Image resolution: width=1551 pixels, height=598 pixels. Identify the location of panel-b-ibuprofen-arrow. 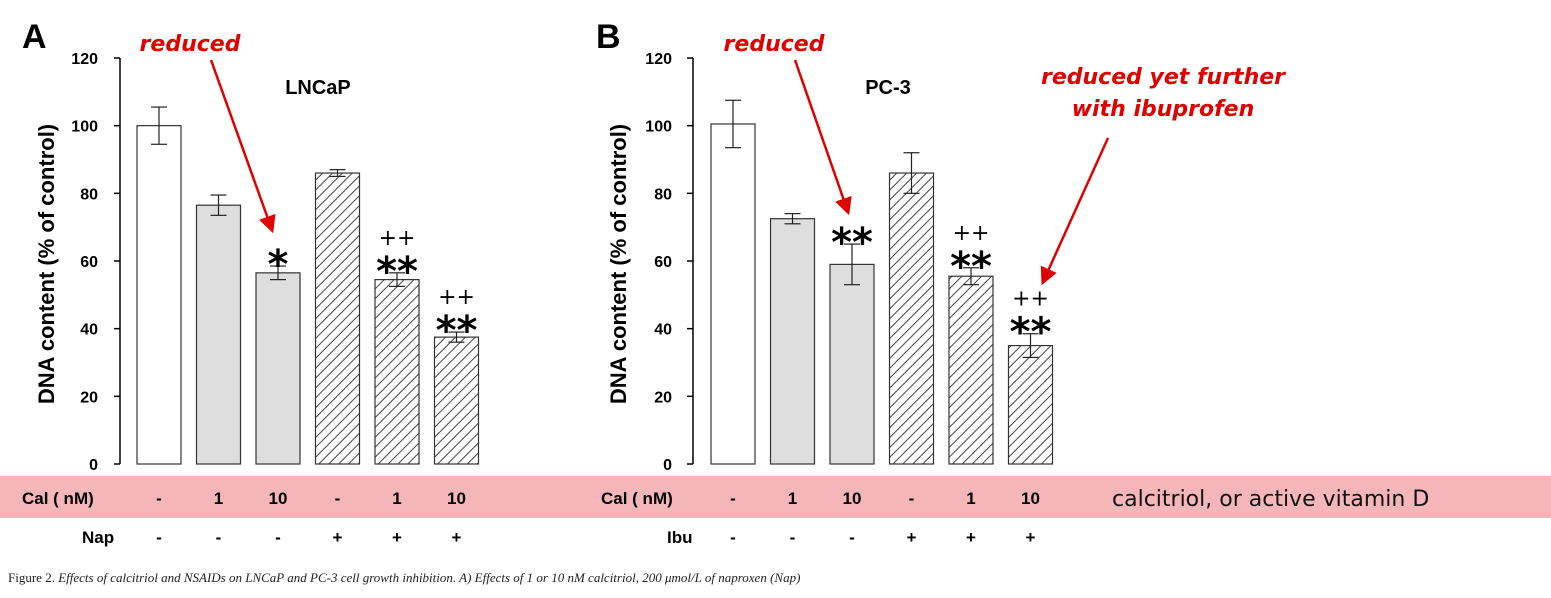
(1075, 211).